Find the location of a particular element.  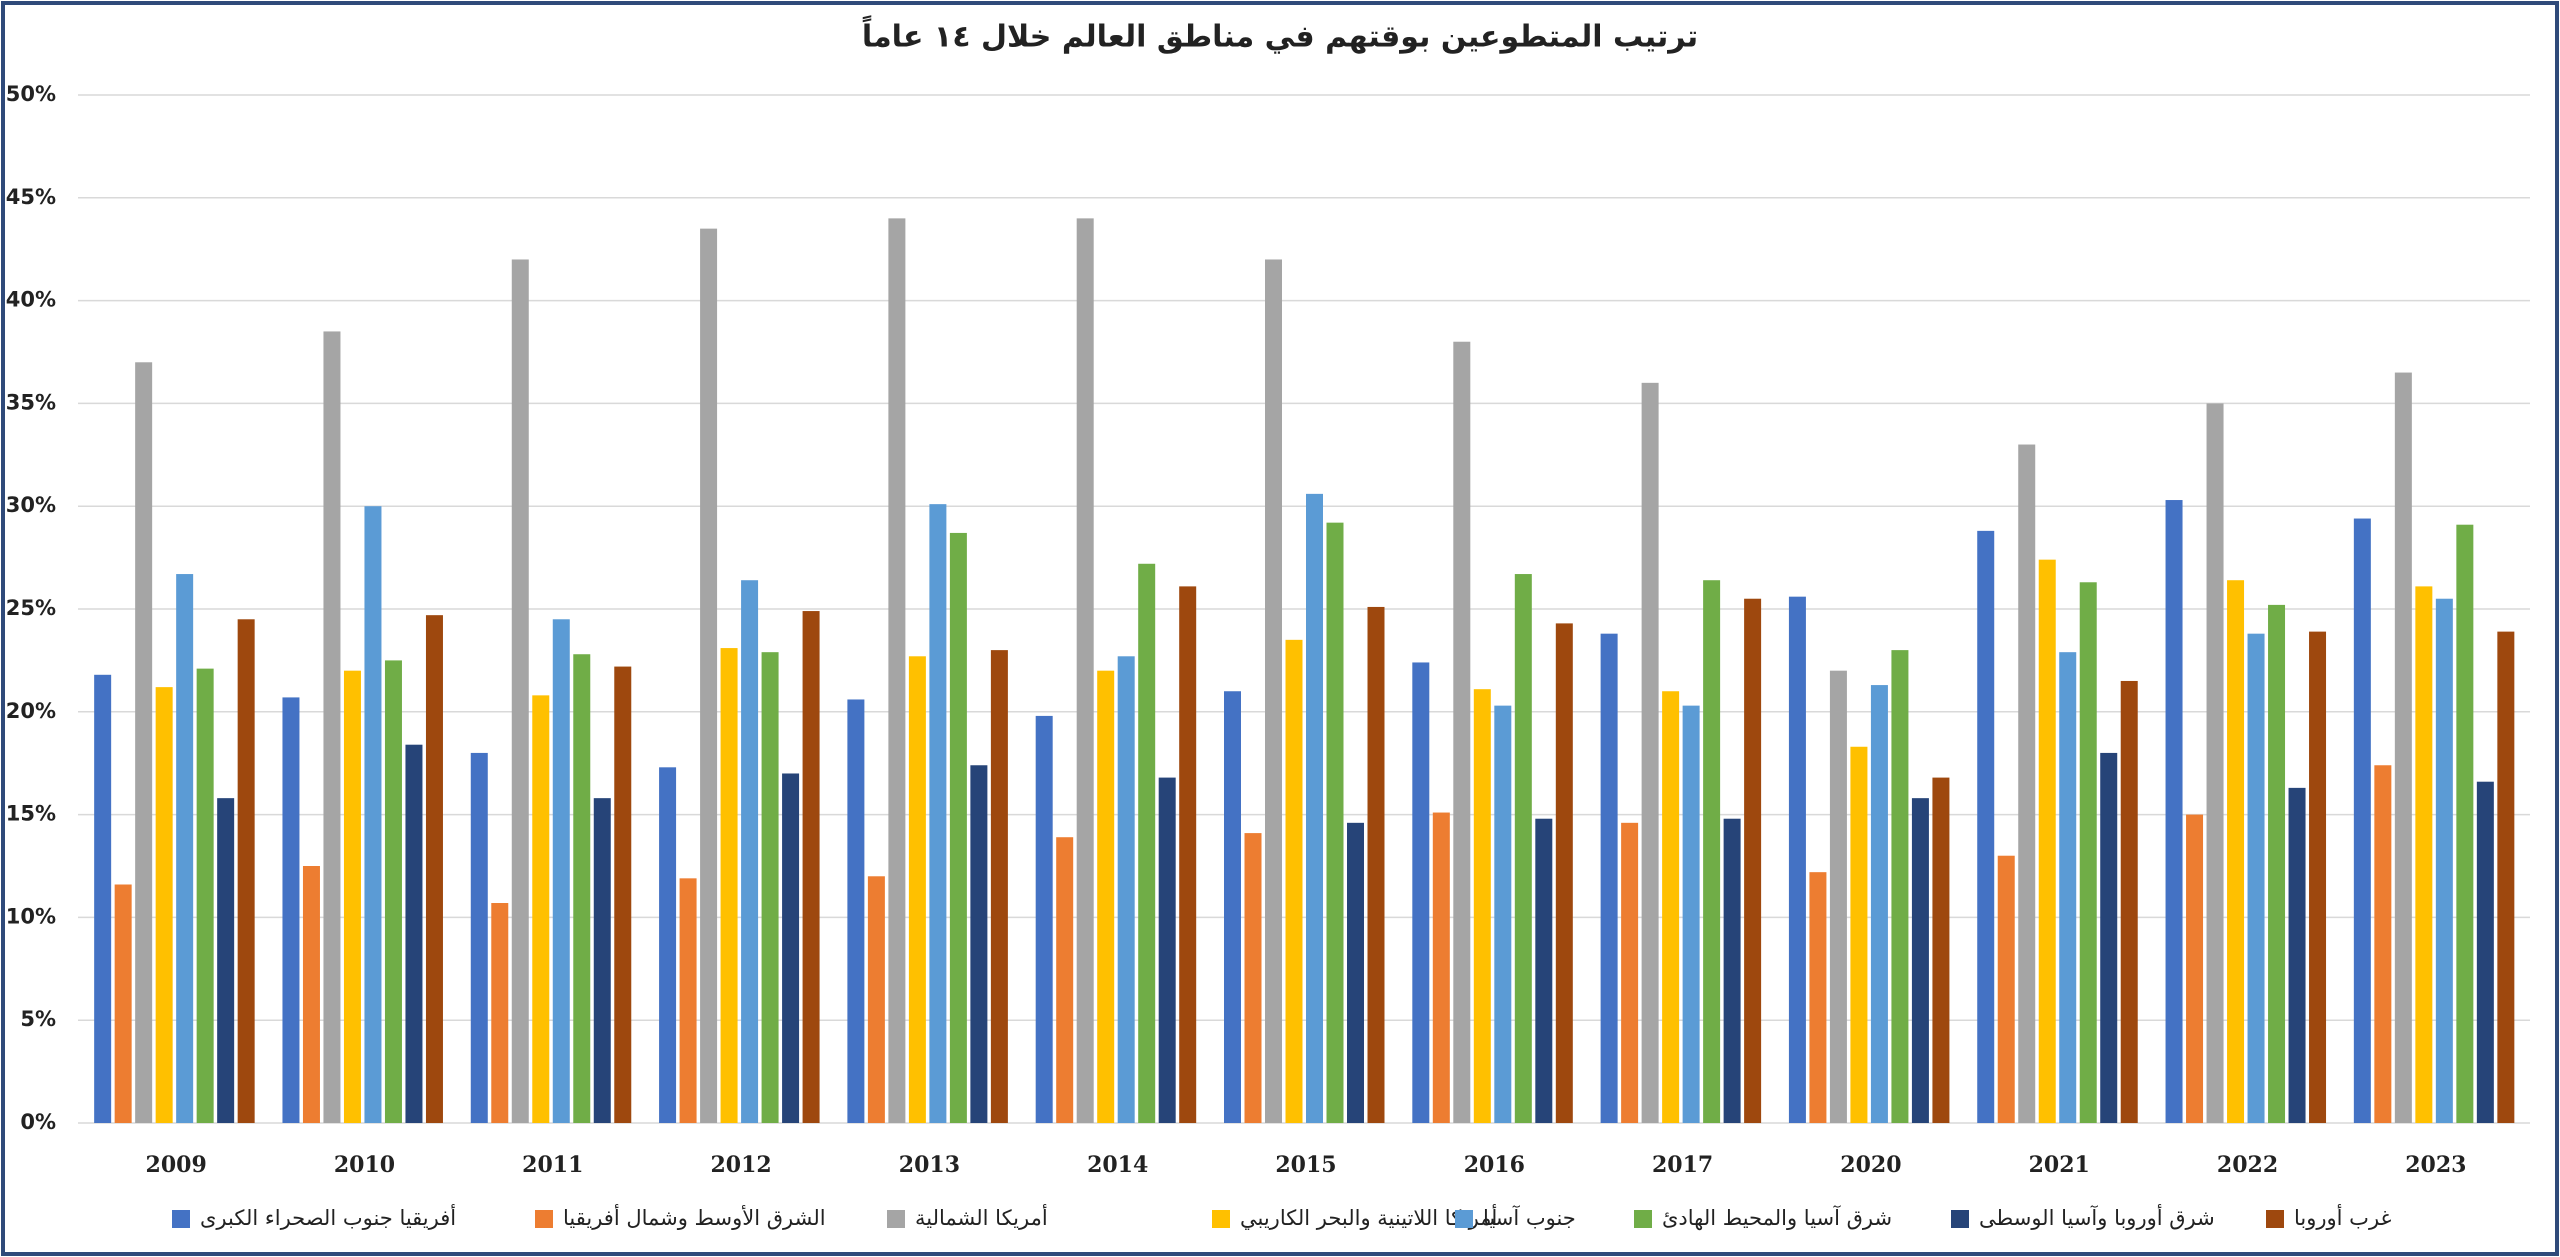

y-tick-label: 5% is located at coordinates (38, 1019).